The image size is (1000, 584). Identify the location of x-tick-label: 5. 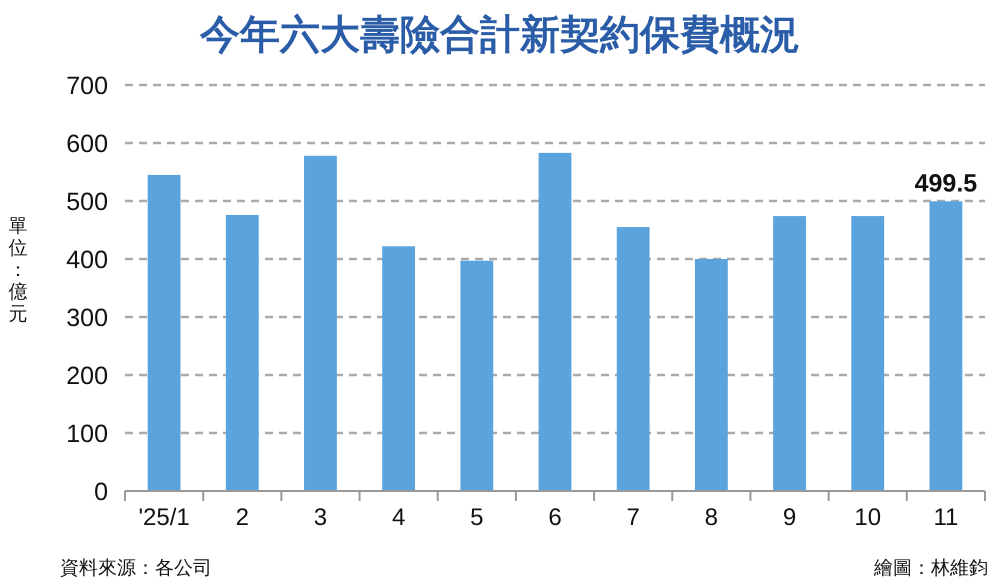
(477, 517).